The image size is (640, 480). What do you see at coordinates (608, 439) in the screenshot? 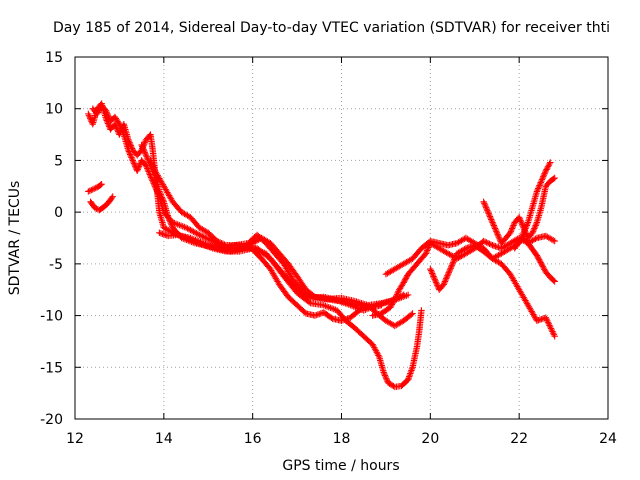
I see `x-tick-label: 24` at bounding box center [608, 439].